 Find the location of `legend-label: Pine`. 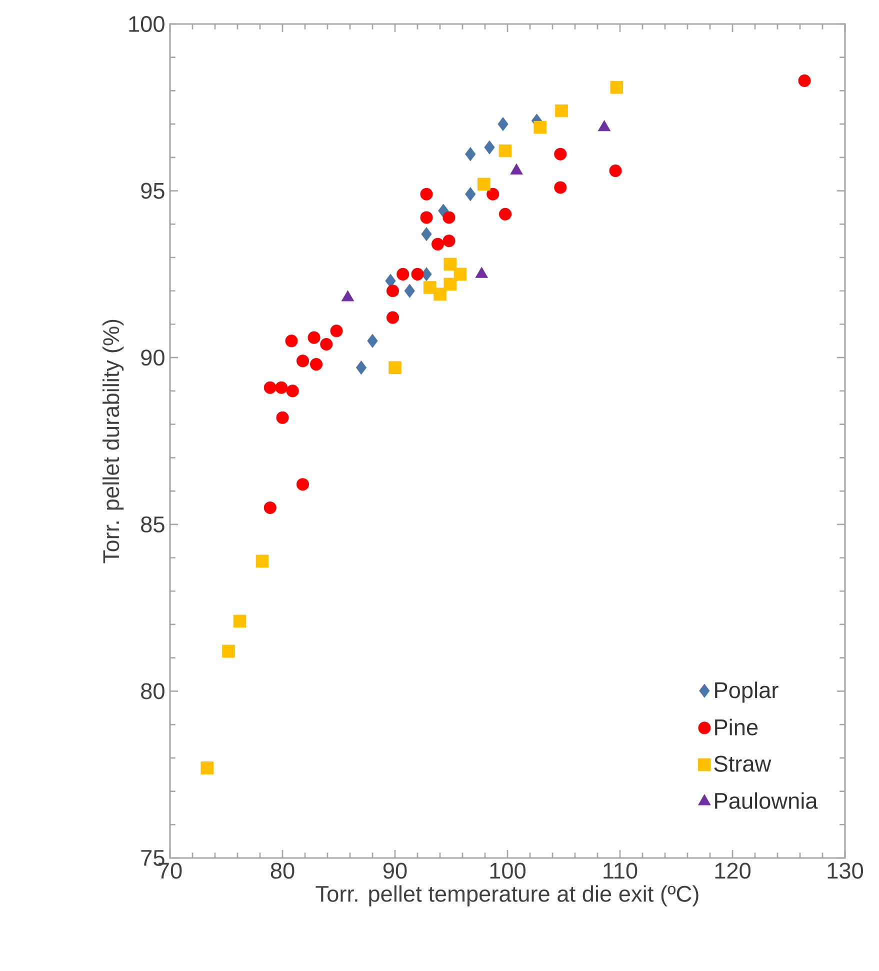

legend-label: Pine is located at coordinates (736, 727).